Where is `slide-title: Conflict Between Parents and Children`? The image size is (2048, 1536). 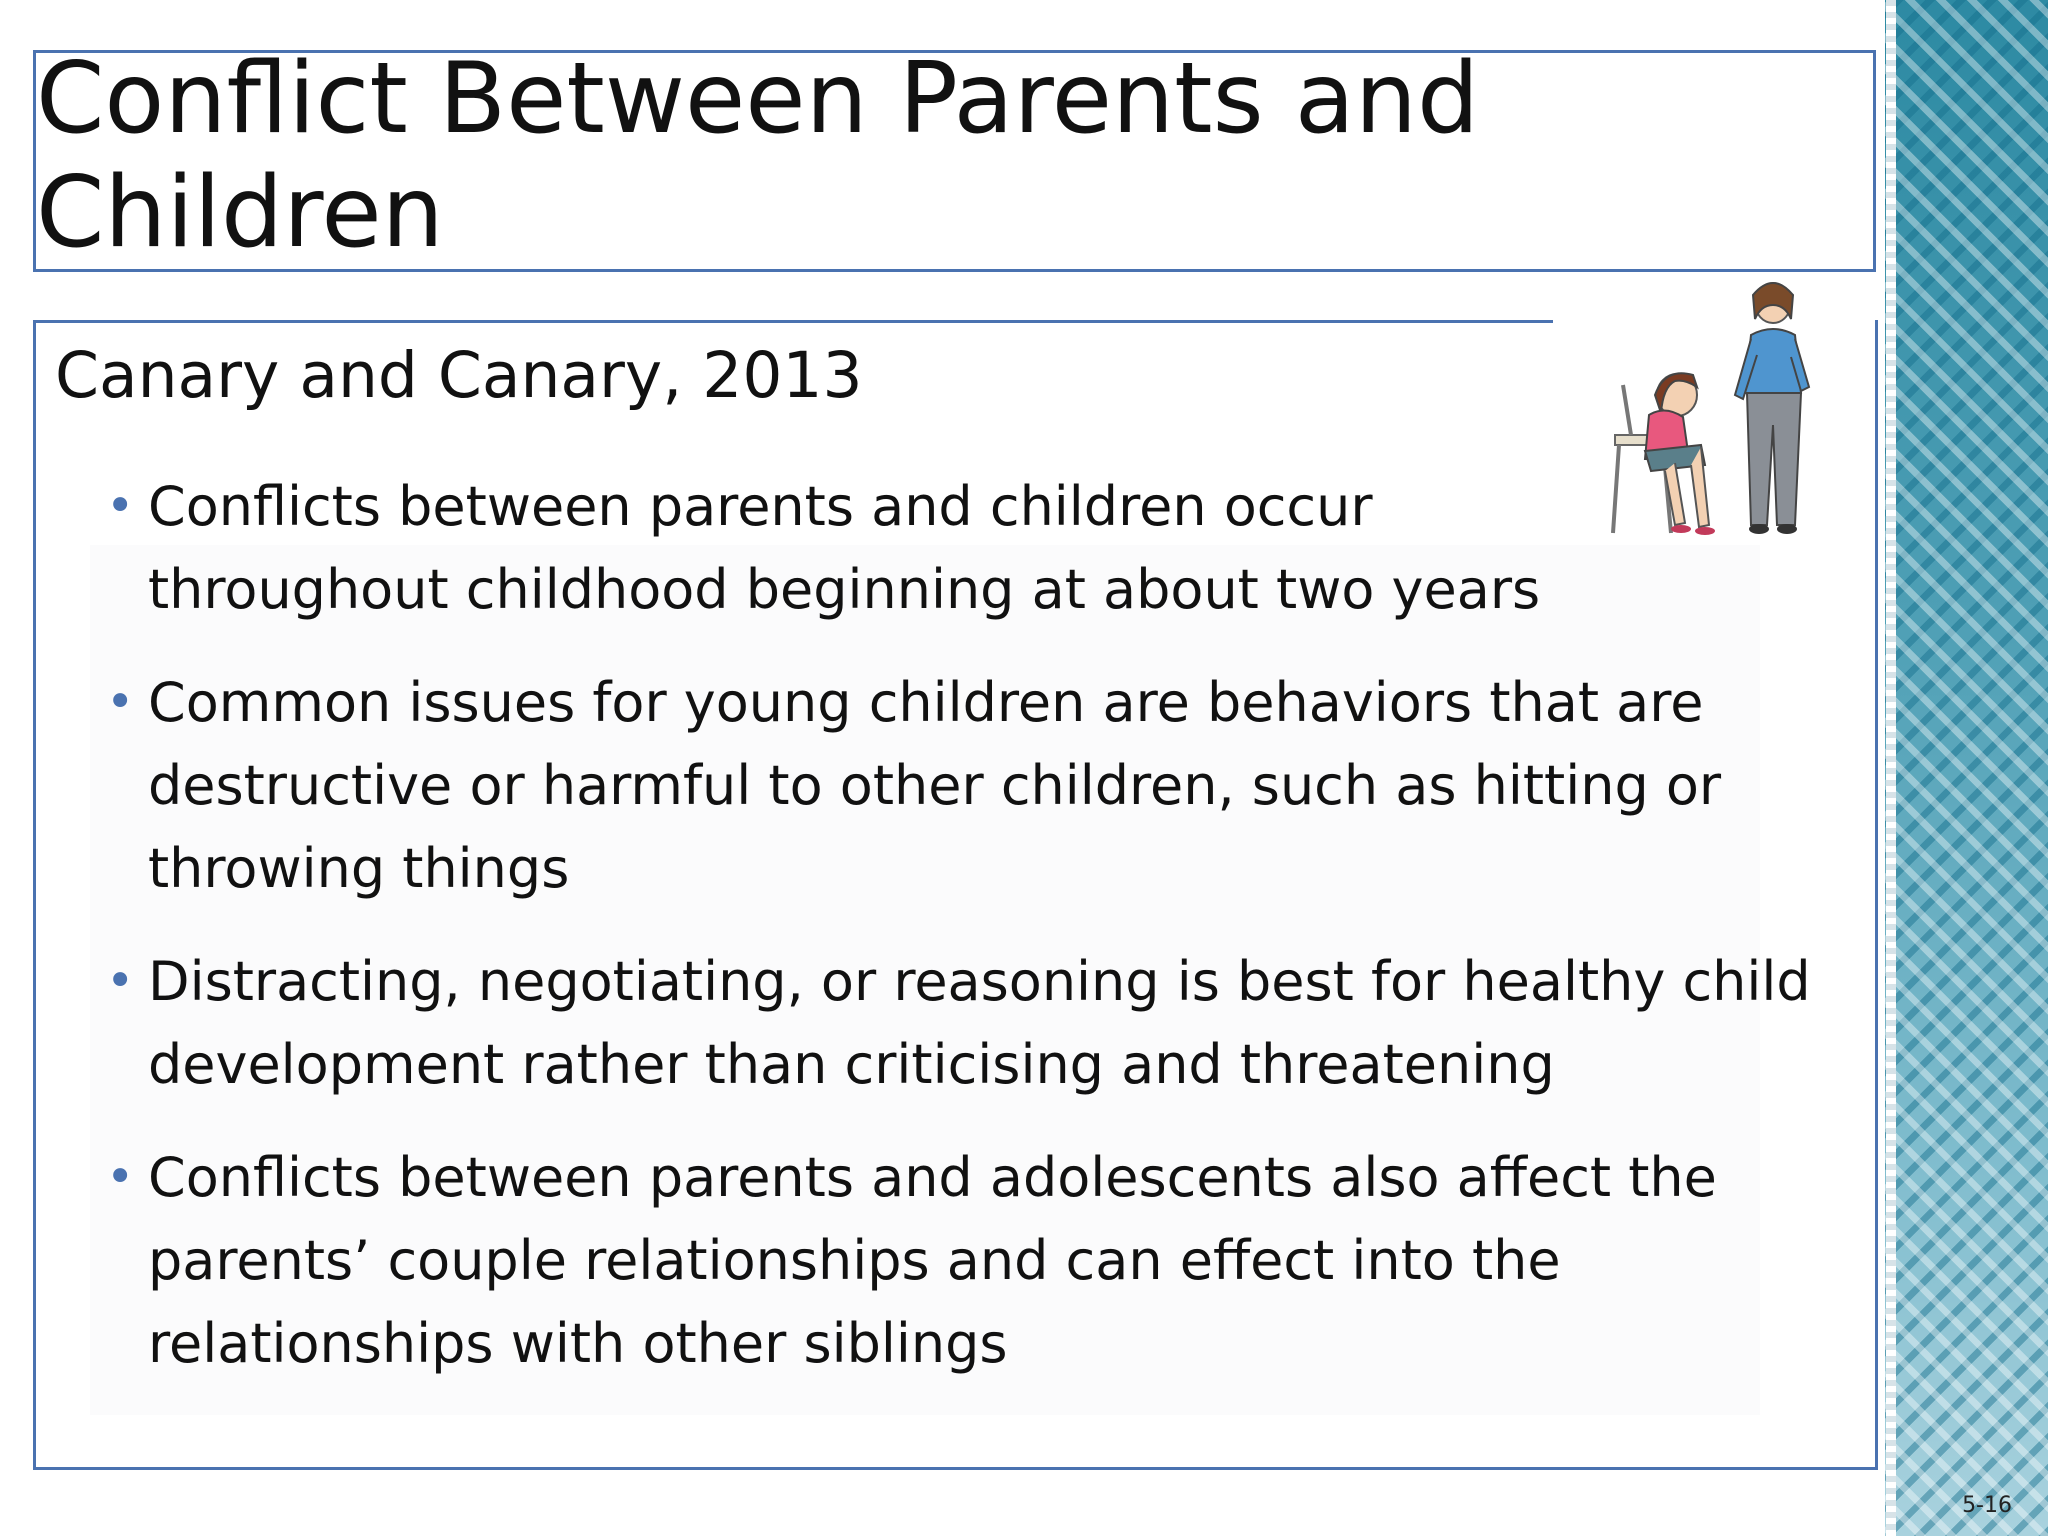 slide-title: Conflict Between Parents and Children is located at coordinates (758, 156).